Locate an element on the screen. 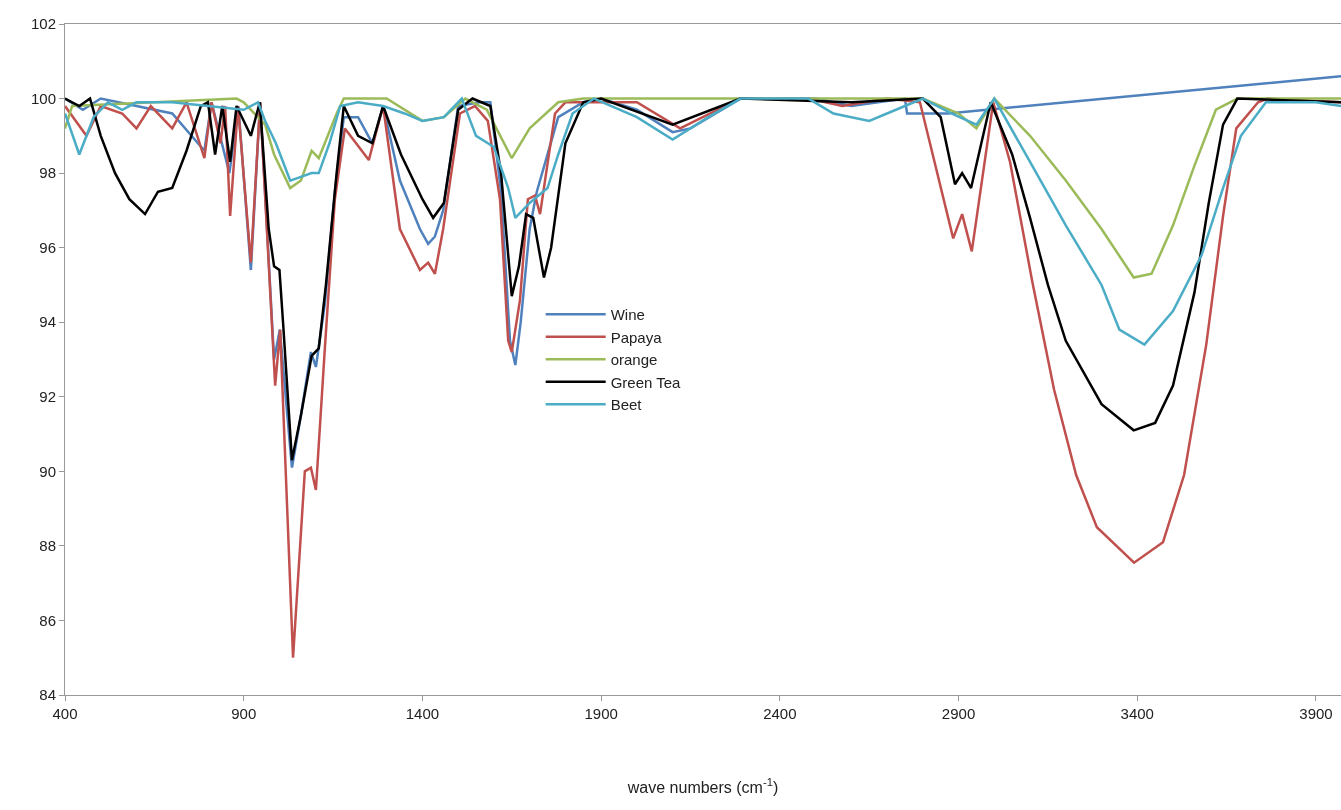 This screenshot has width=1341, height=810. legend-label: orange is located at coordinates (634, 360).